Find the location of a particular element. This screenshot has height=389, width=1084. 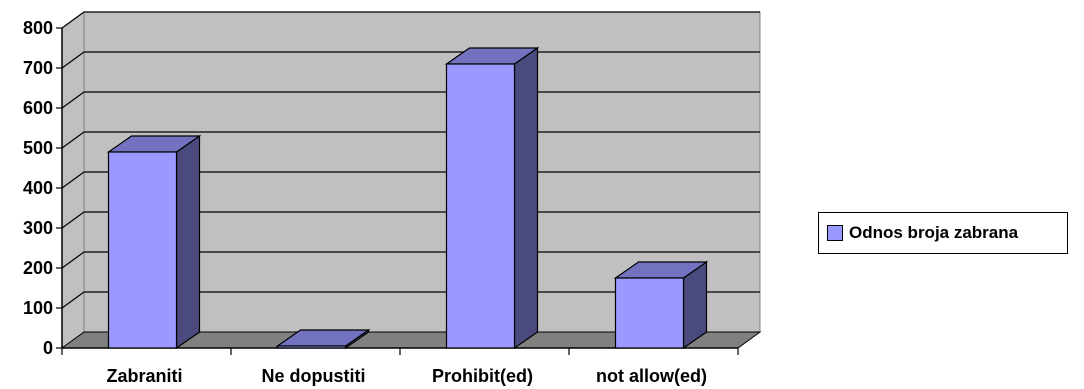

y-tick-label: 0 is located at coordinates (48, 348).